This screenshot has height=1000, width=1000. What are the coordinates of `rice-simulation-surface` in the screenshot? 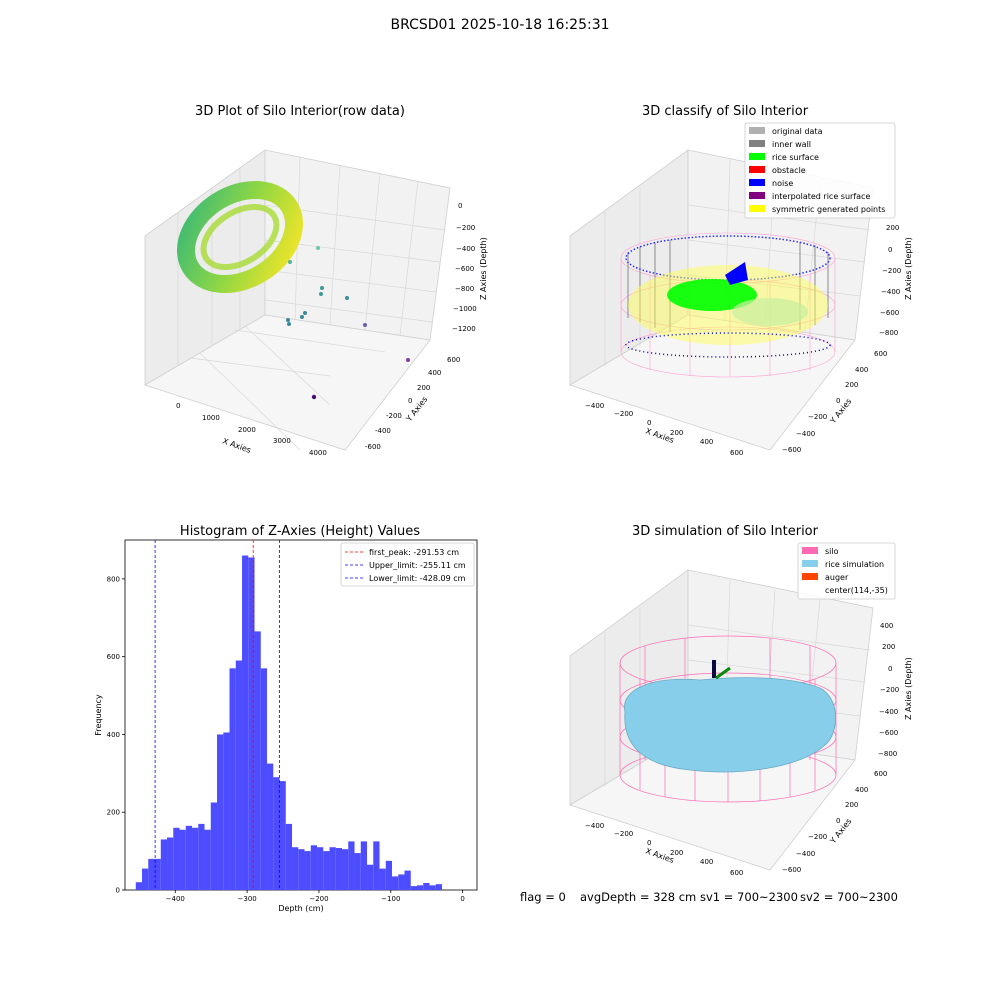 It's located at (730, 725).